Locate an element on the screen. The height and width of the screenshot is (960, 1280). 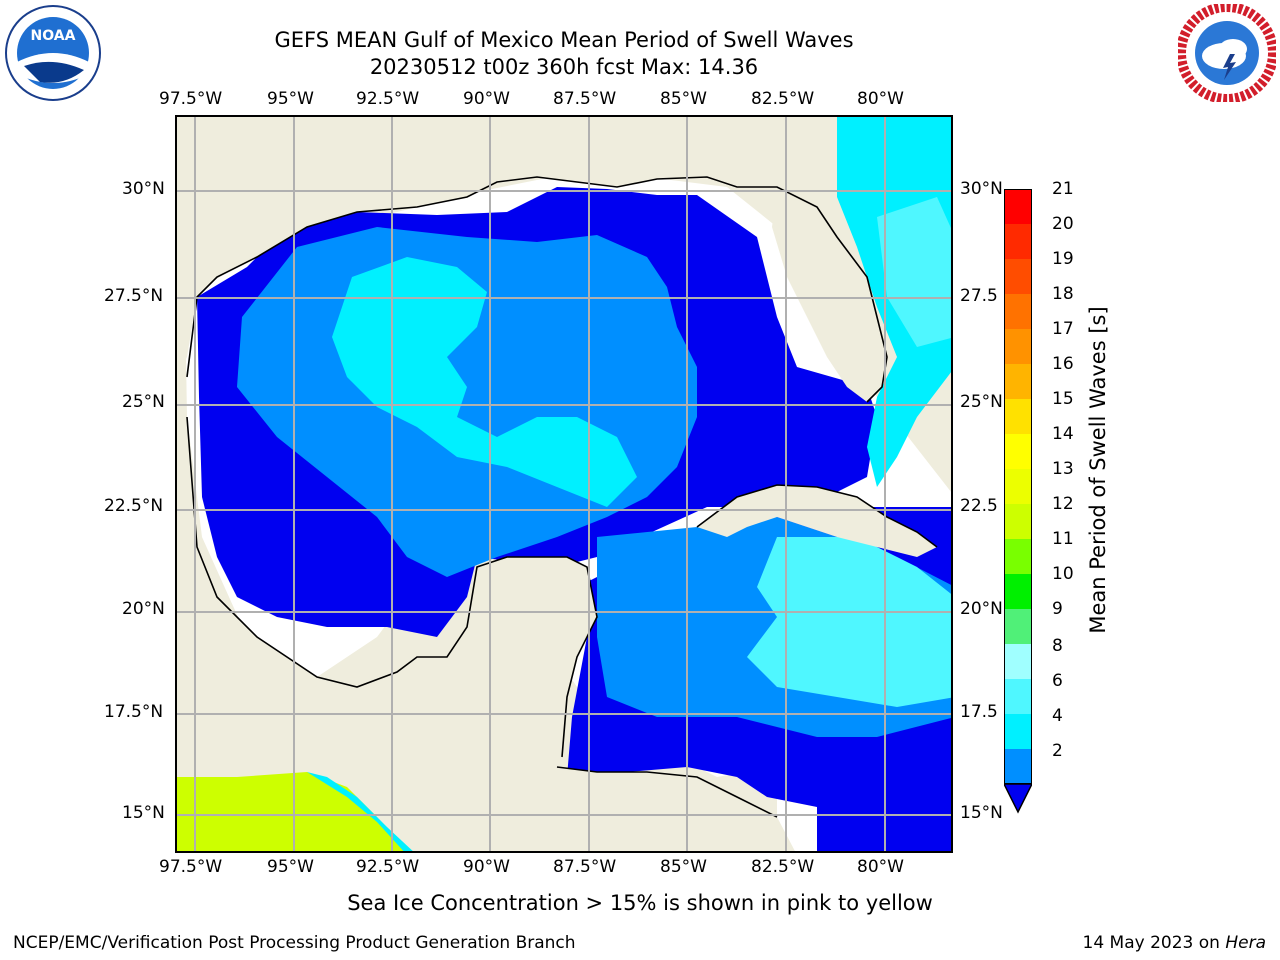
colorbar-frame is located at coordinates (1018, 486).